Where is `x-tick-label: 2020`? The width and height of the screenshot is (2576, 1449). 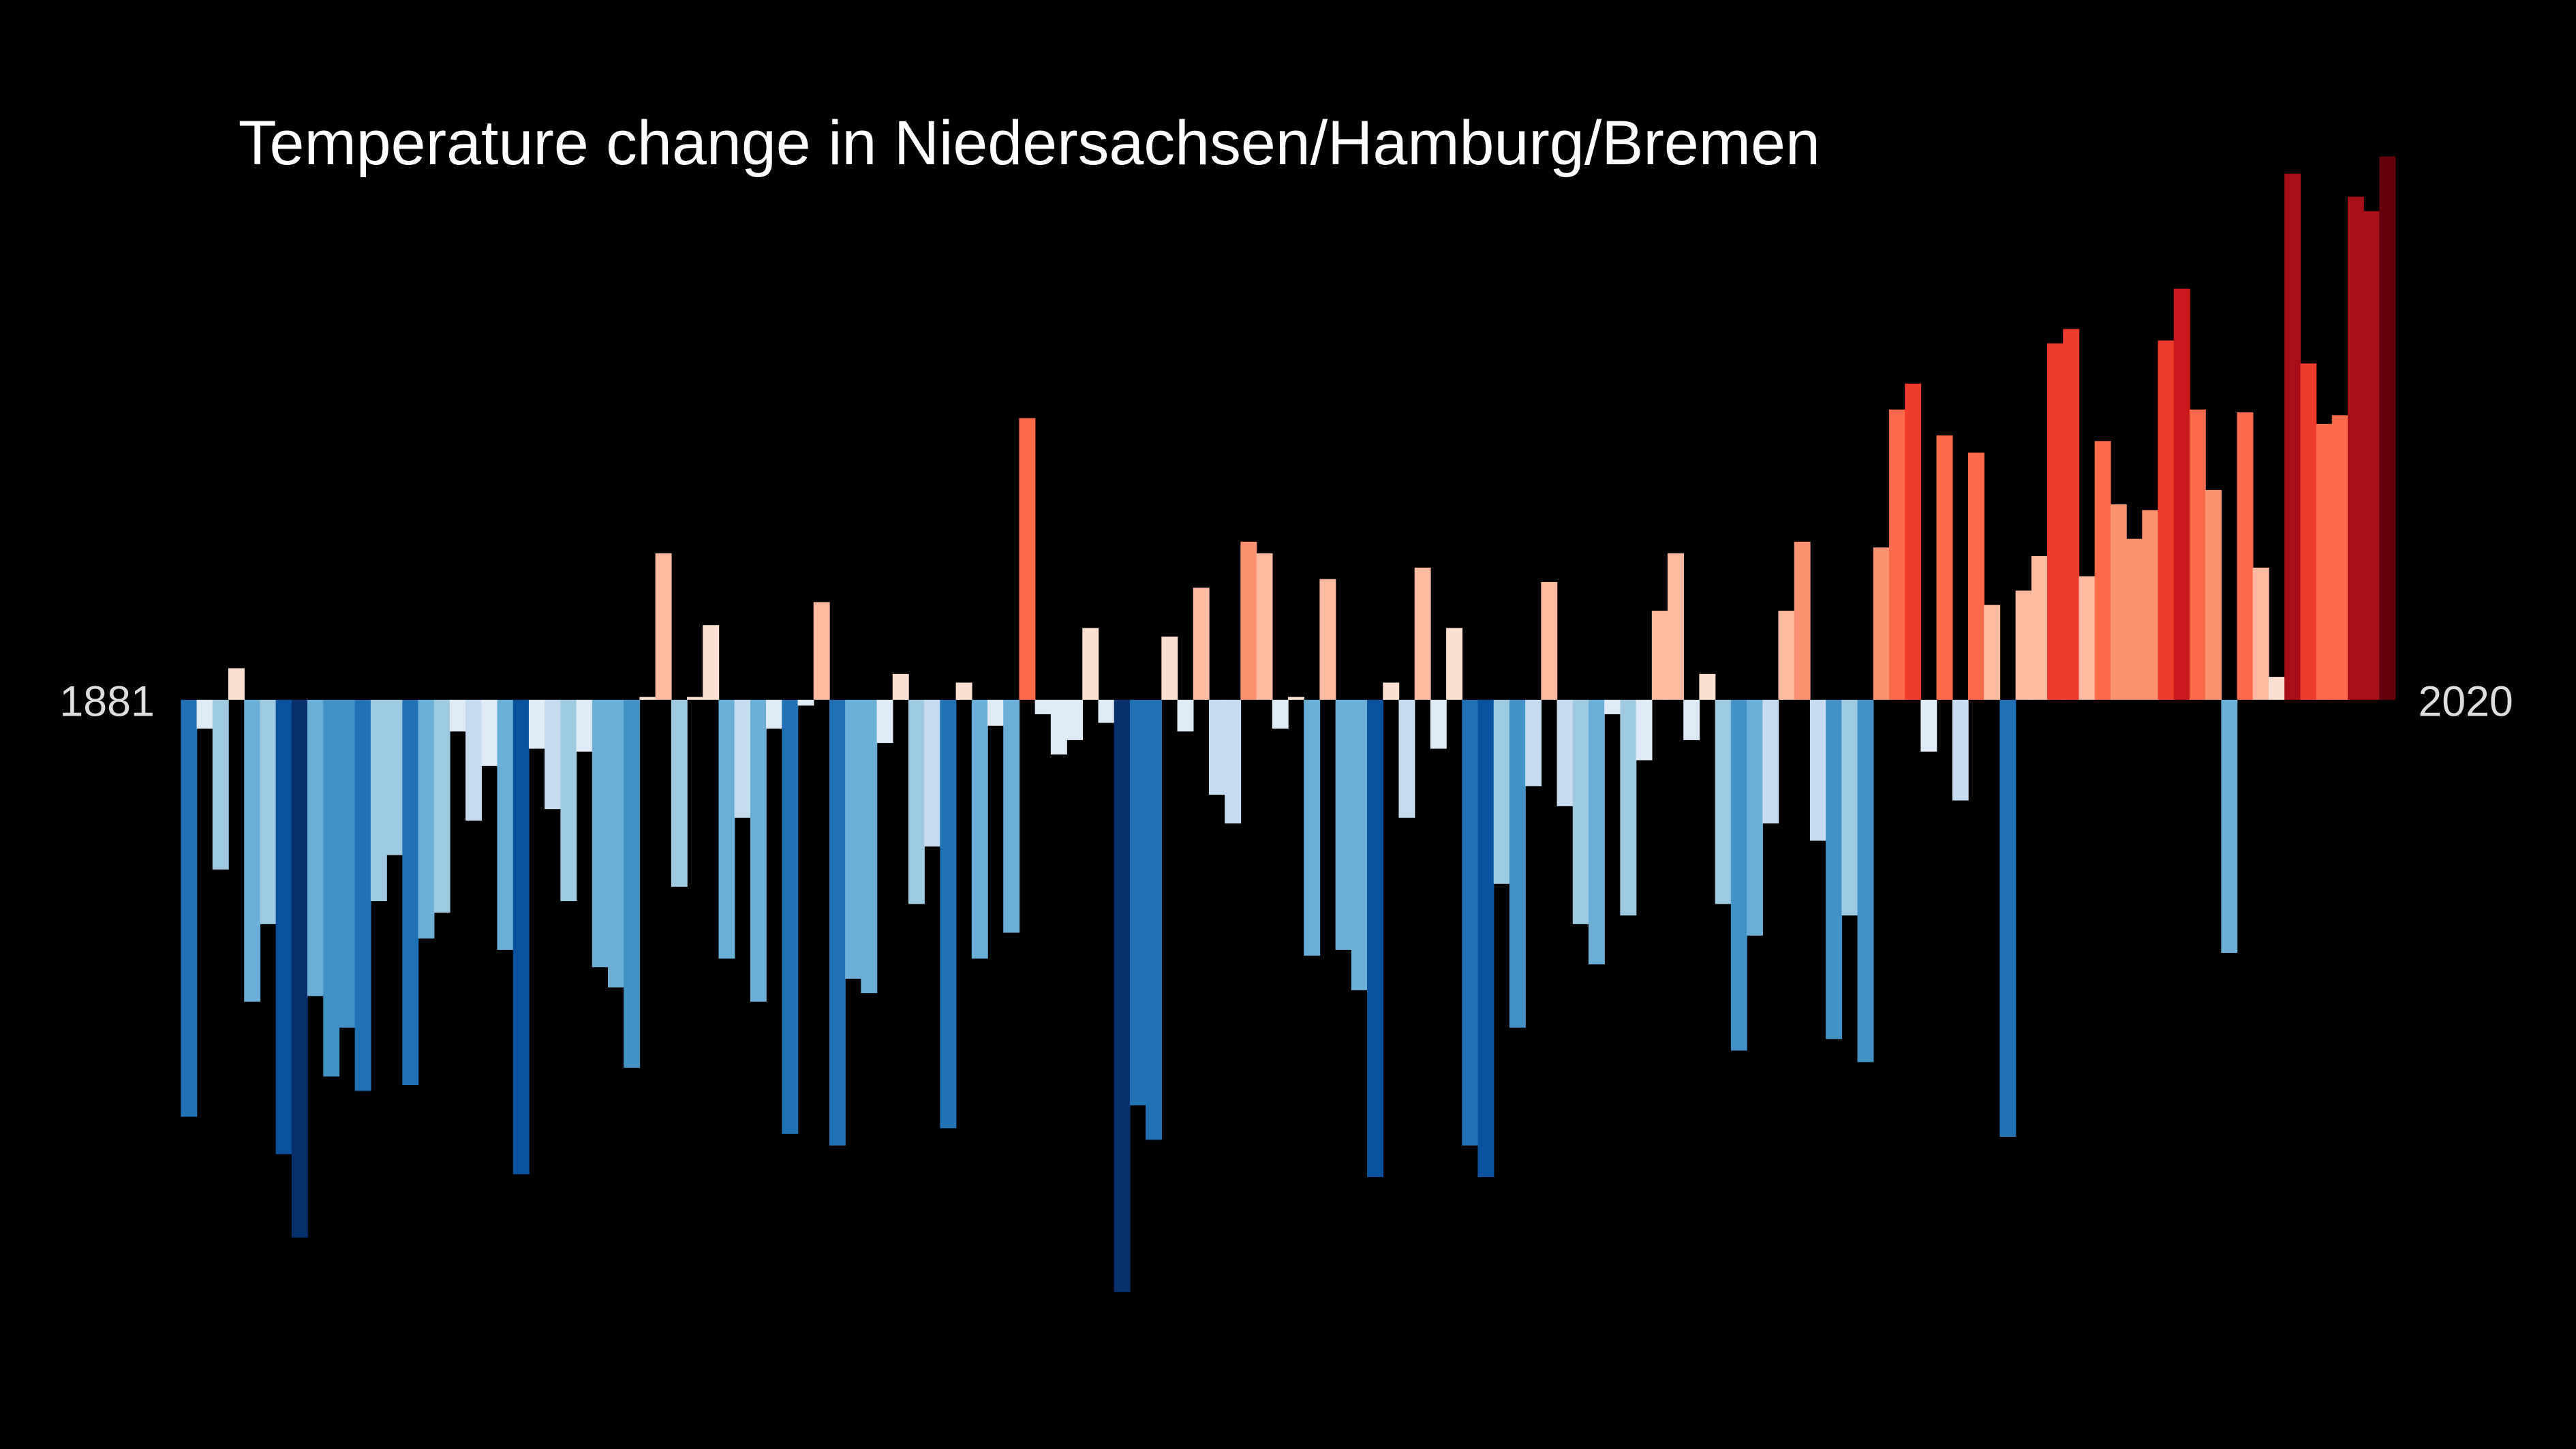
x-tick-label: 2020 is located at coordinates (2465, 702).